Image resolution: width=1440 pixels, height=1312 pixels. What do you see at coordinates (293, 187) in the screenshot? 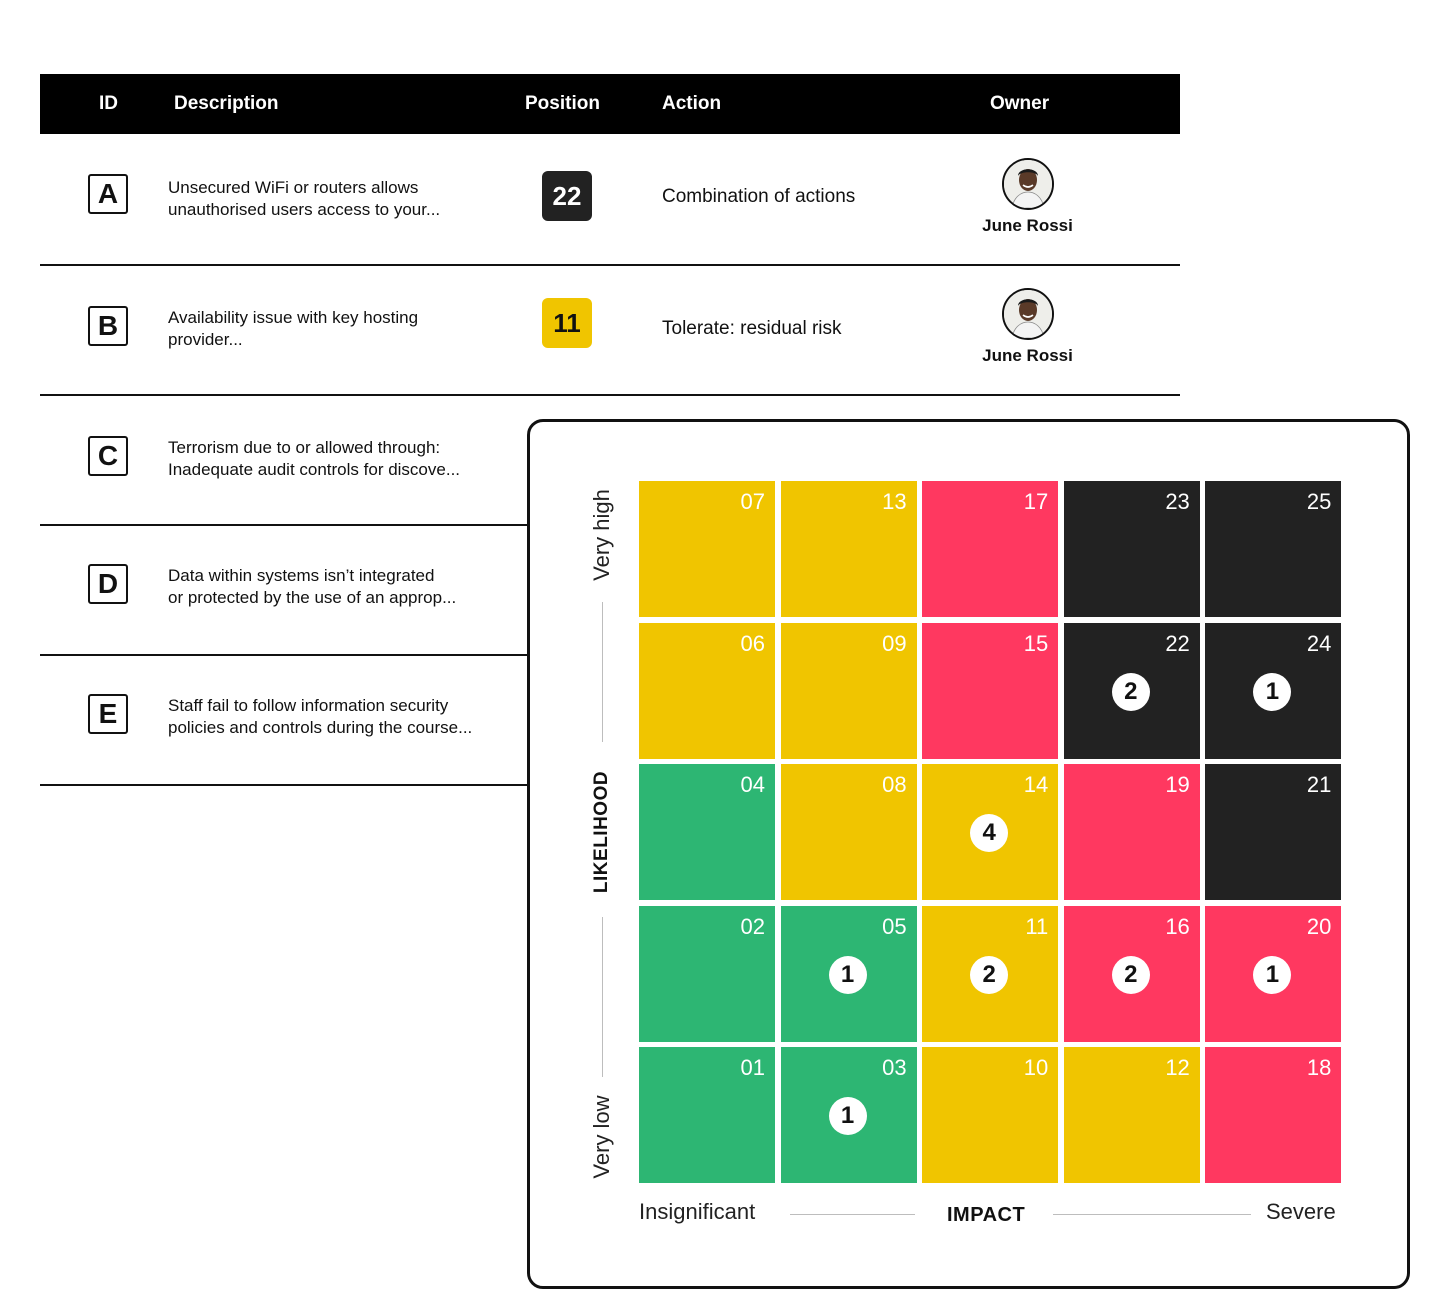
I see `description-line: Unsecured WiFi or routers allows` at bounding box center [293, 187].